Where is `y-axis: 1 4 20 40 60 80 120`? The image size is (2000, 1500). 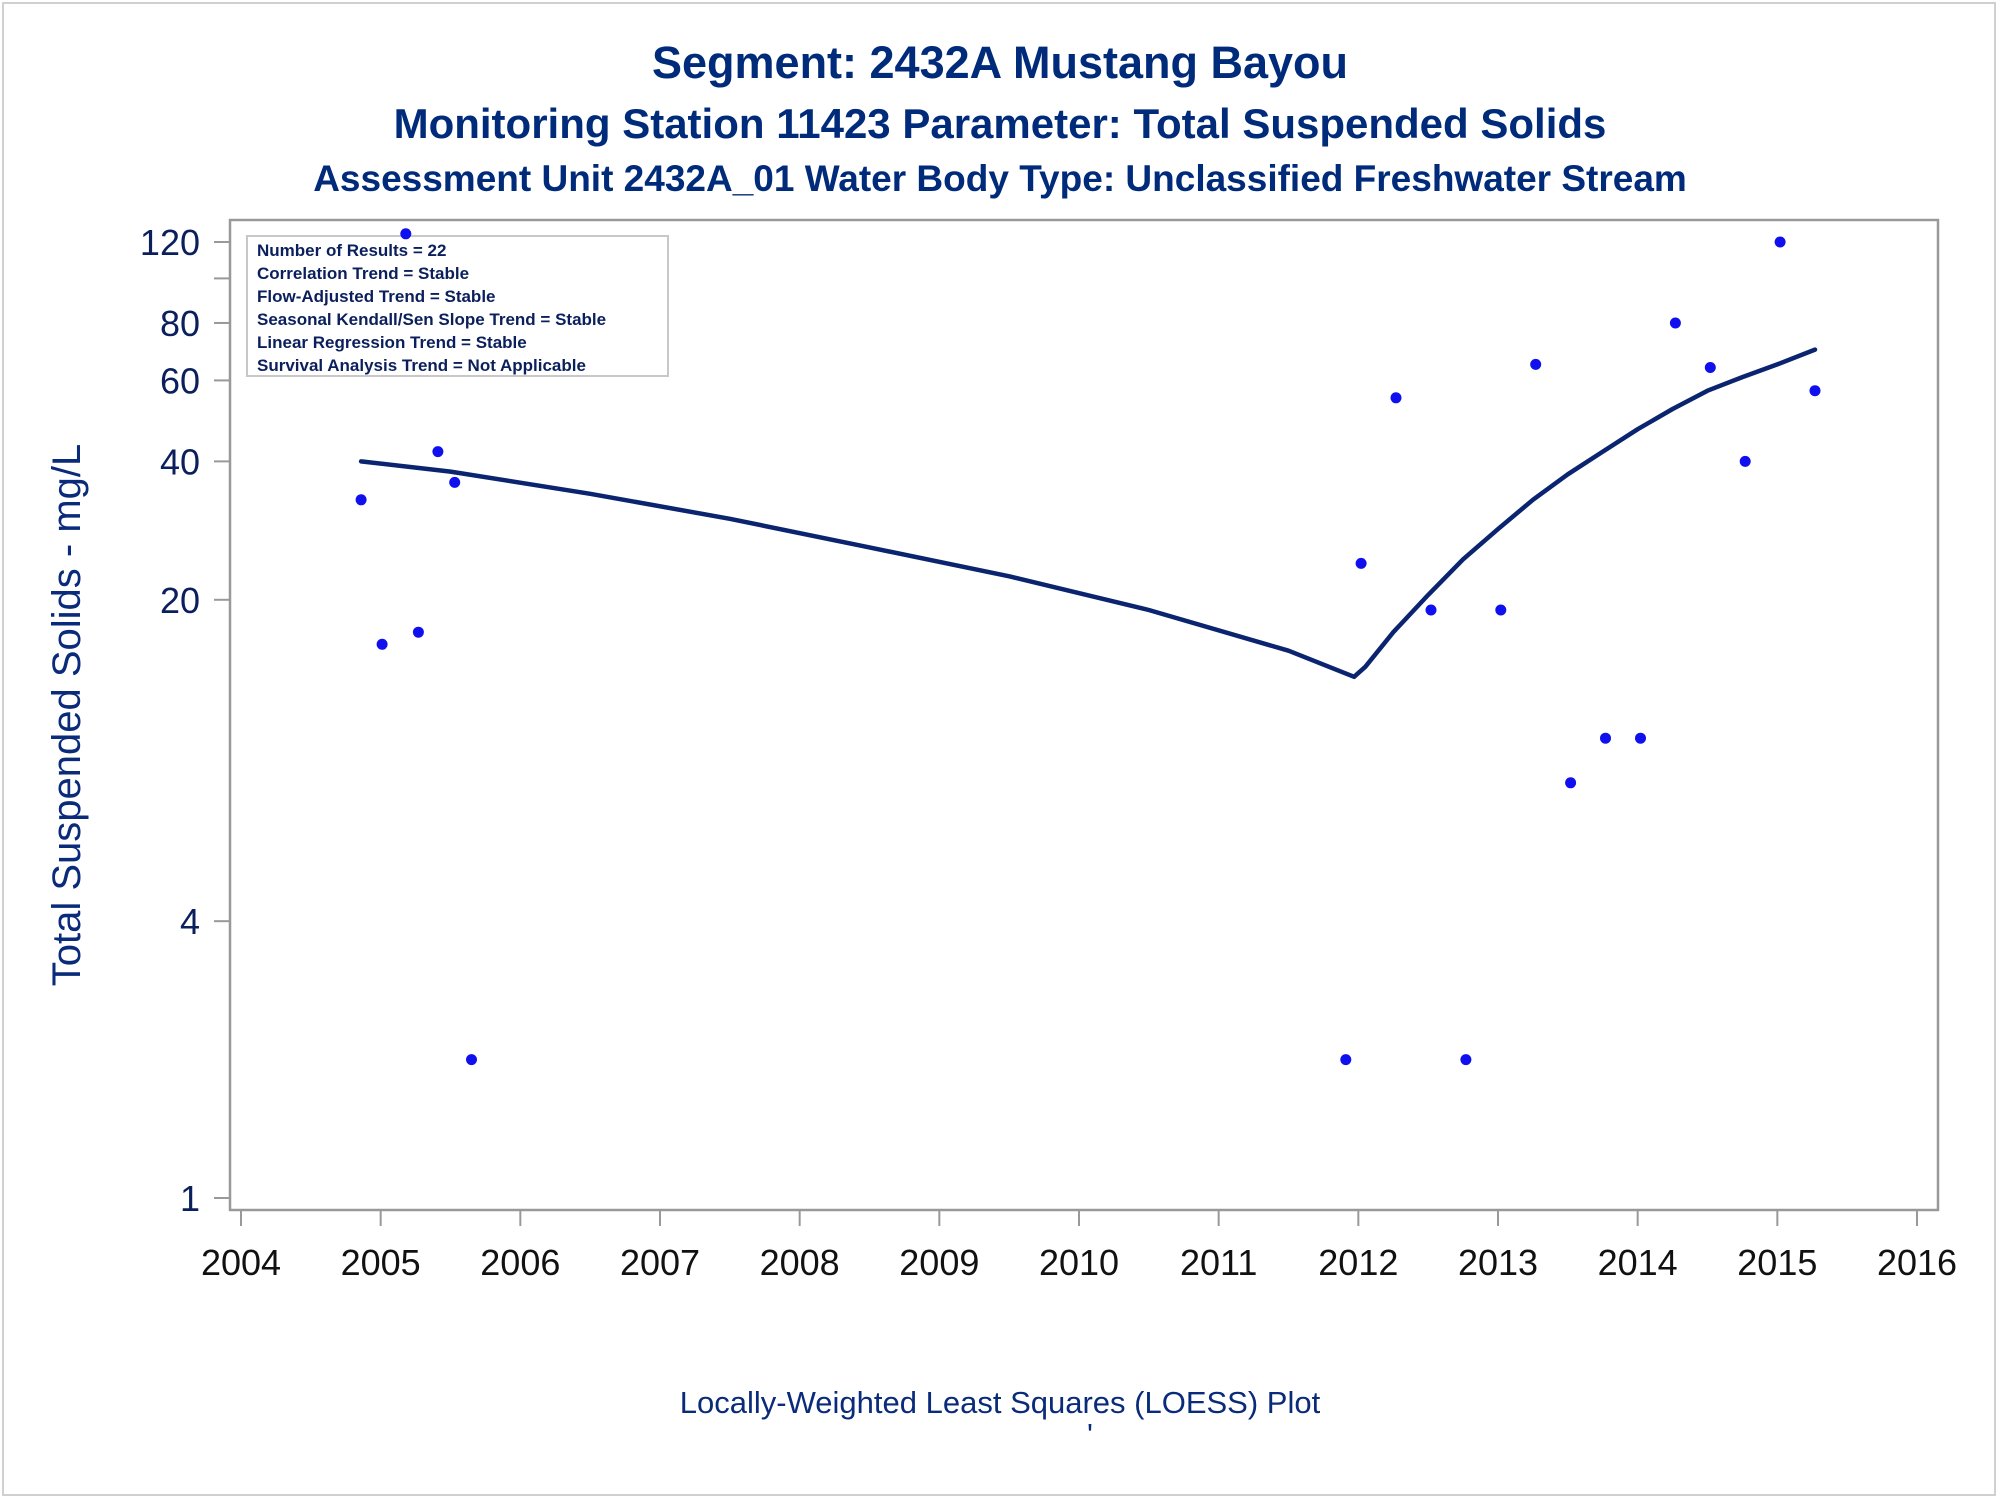
y-axis: 1 4 20 40 60 80 120 is located at coordinates (185, 720).